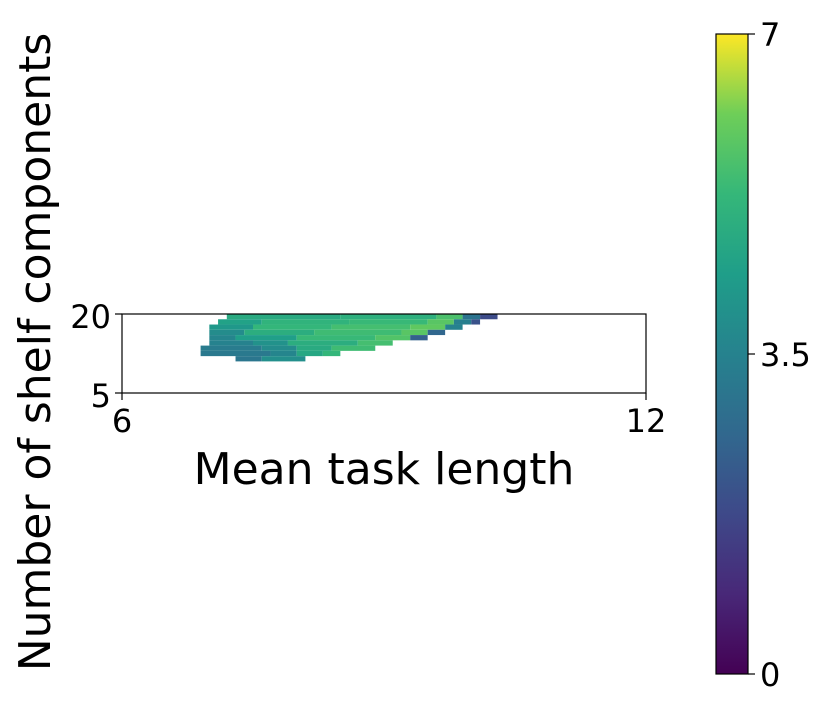 The height and width of the screenshot is (708, 831). I want to click on y-axis-label: Number of shelf components, so click(35, 352).